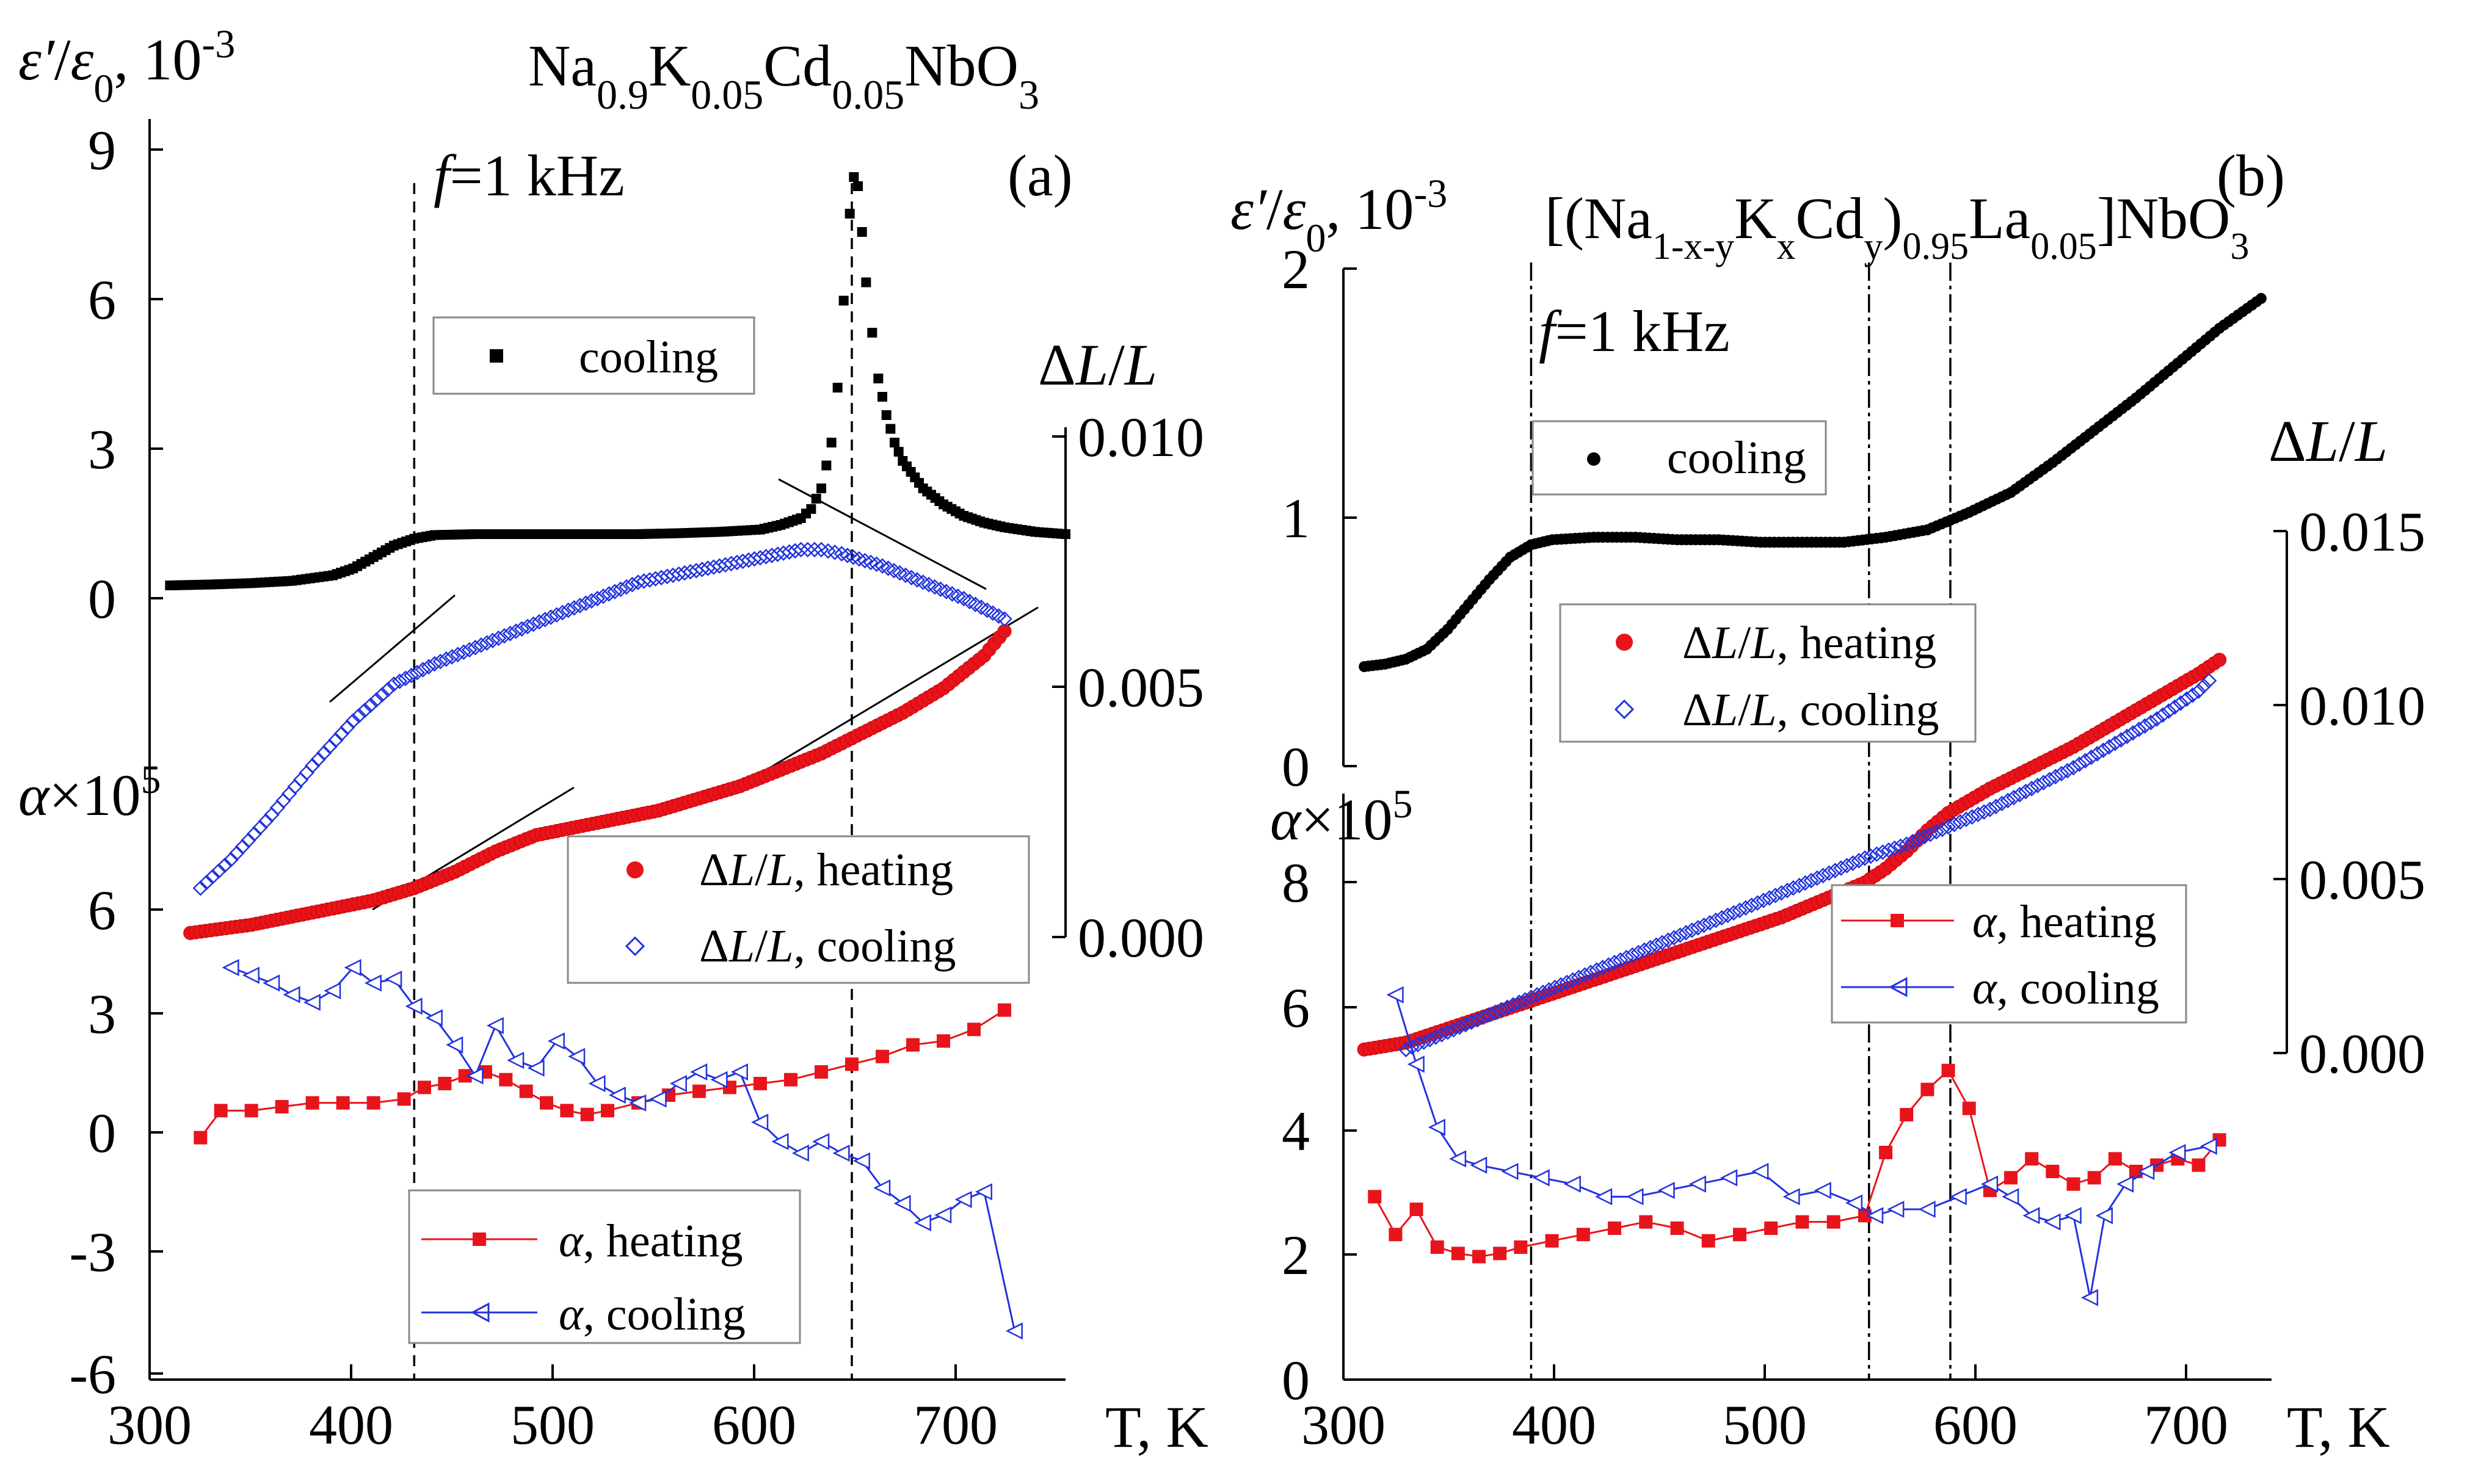  What do you see at coordinates (1813, 482) in the screenshot?
I see `eps-cooling-series` at bounding box center [1813, 482].